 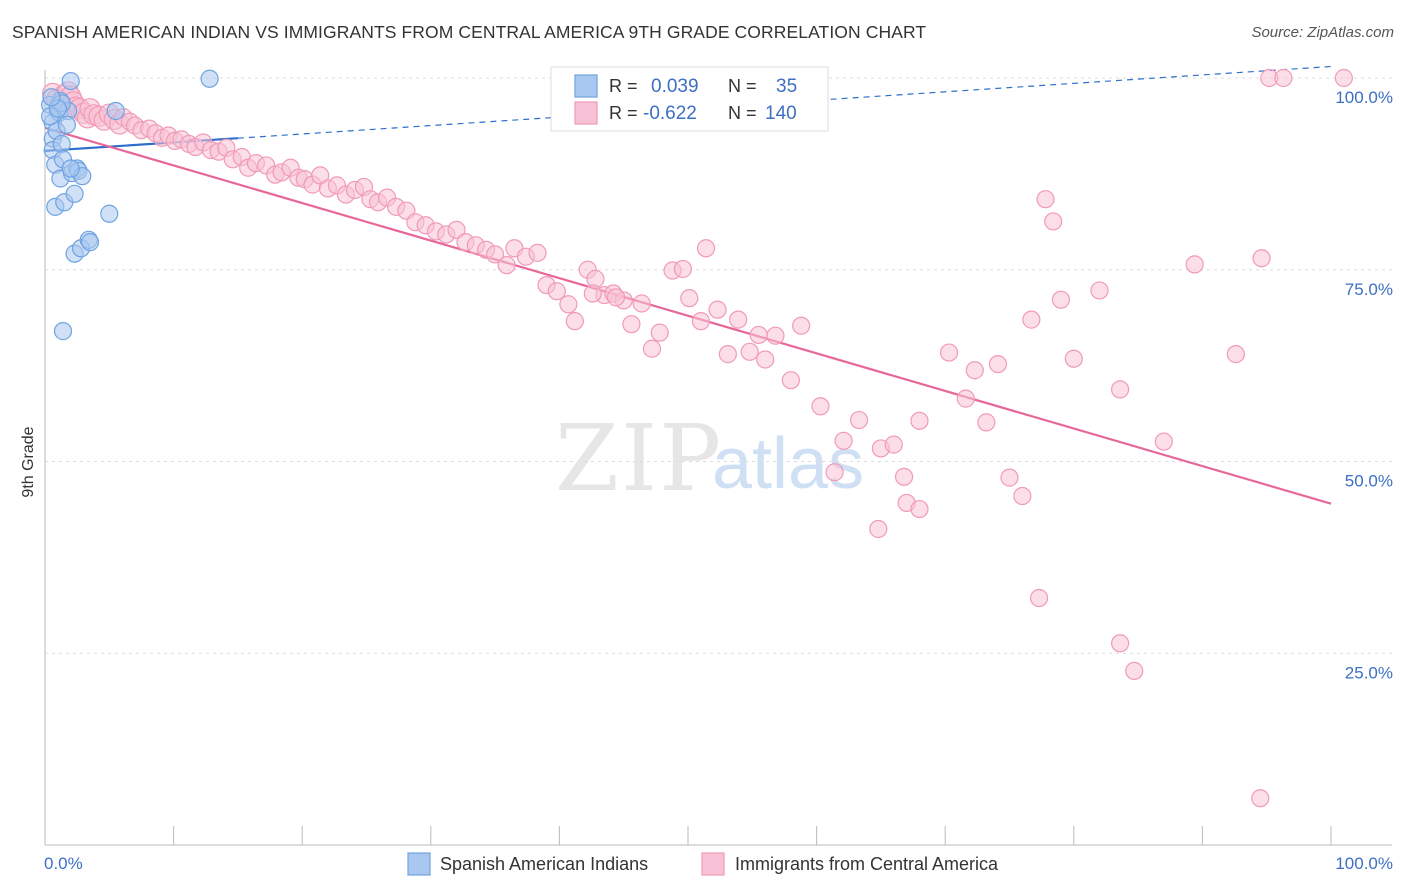 What do you see at coordinates (586, 86) in the screenshot?
I see `stats-swatch-blue` at bounding box center [586, 86].